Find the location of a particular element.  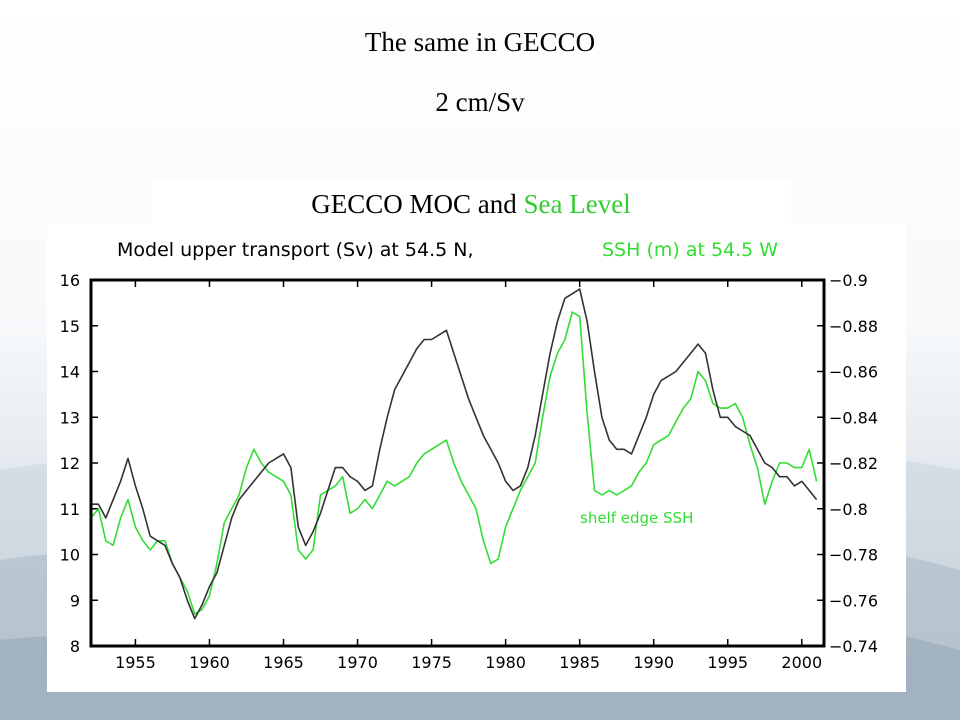

y-left-tick-label: 15 is located at coordinates (70, 326).